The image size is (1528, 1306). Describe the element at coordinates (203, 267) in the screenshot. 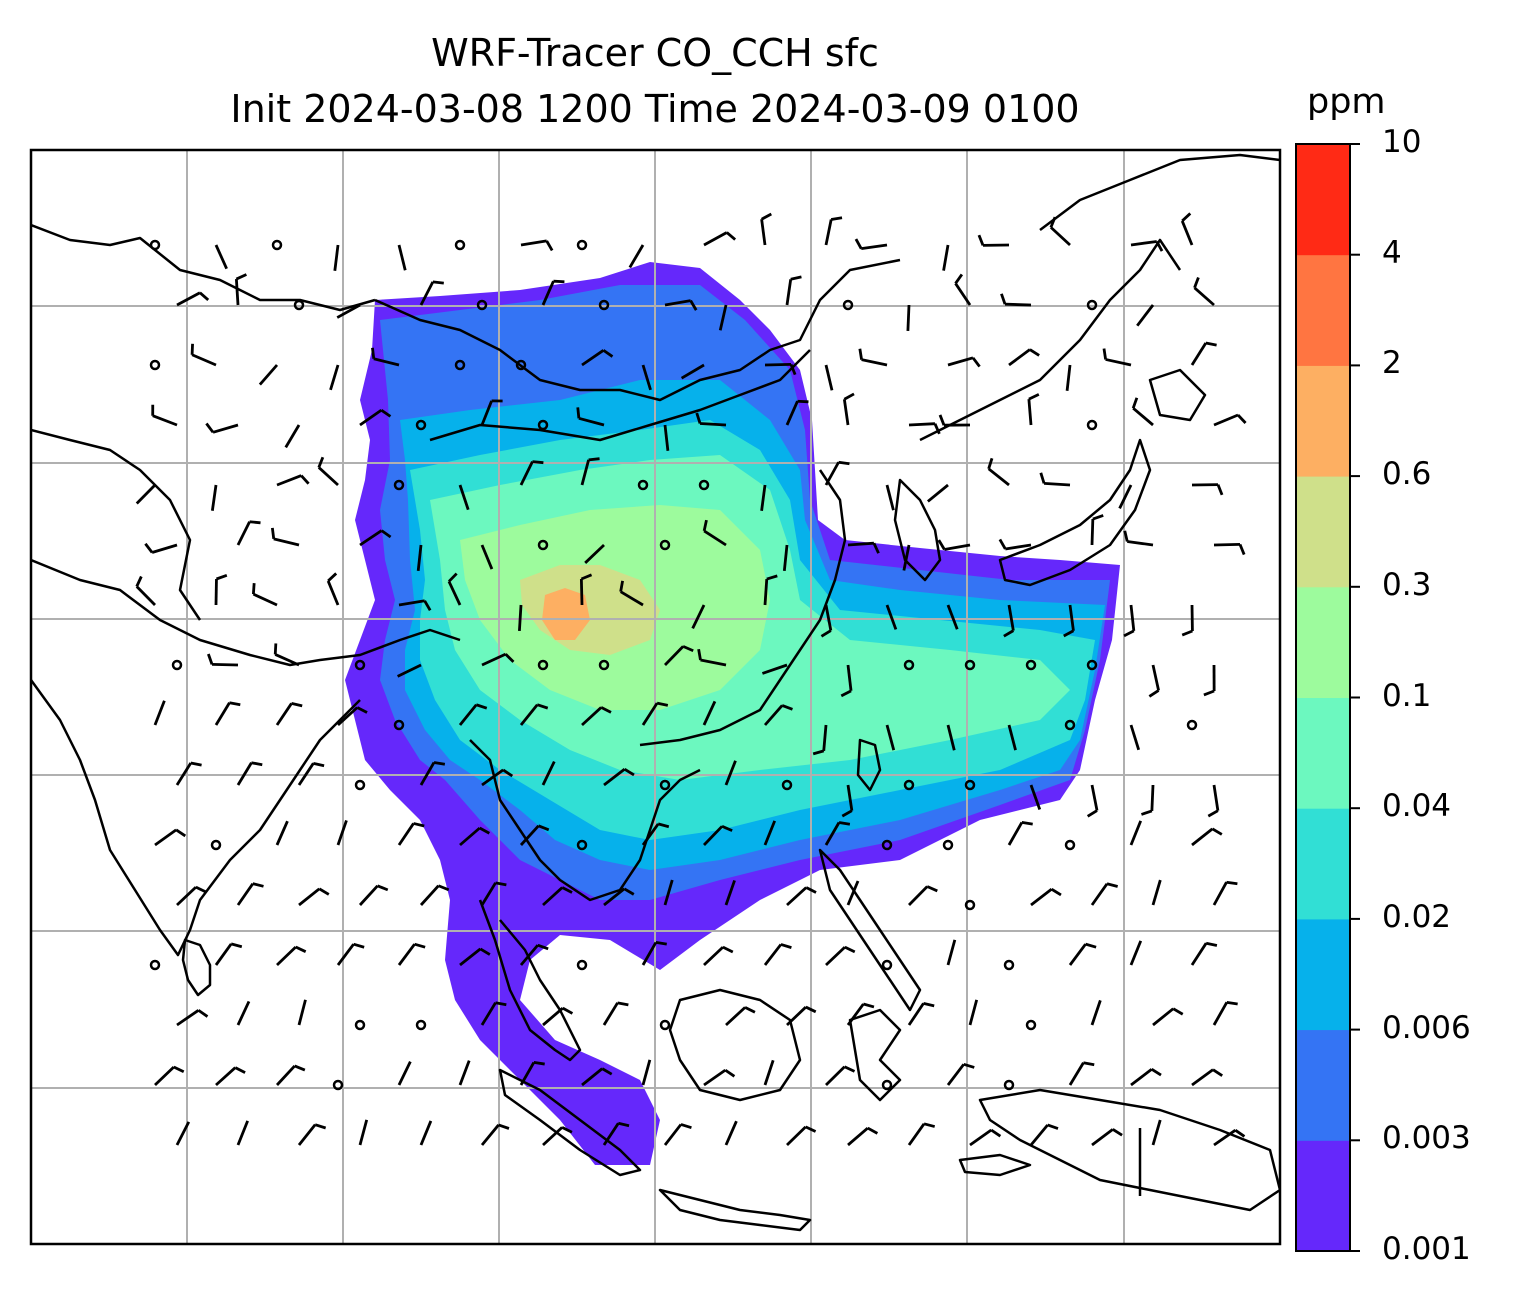

I see `central-asia-border` at that location.